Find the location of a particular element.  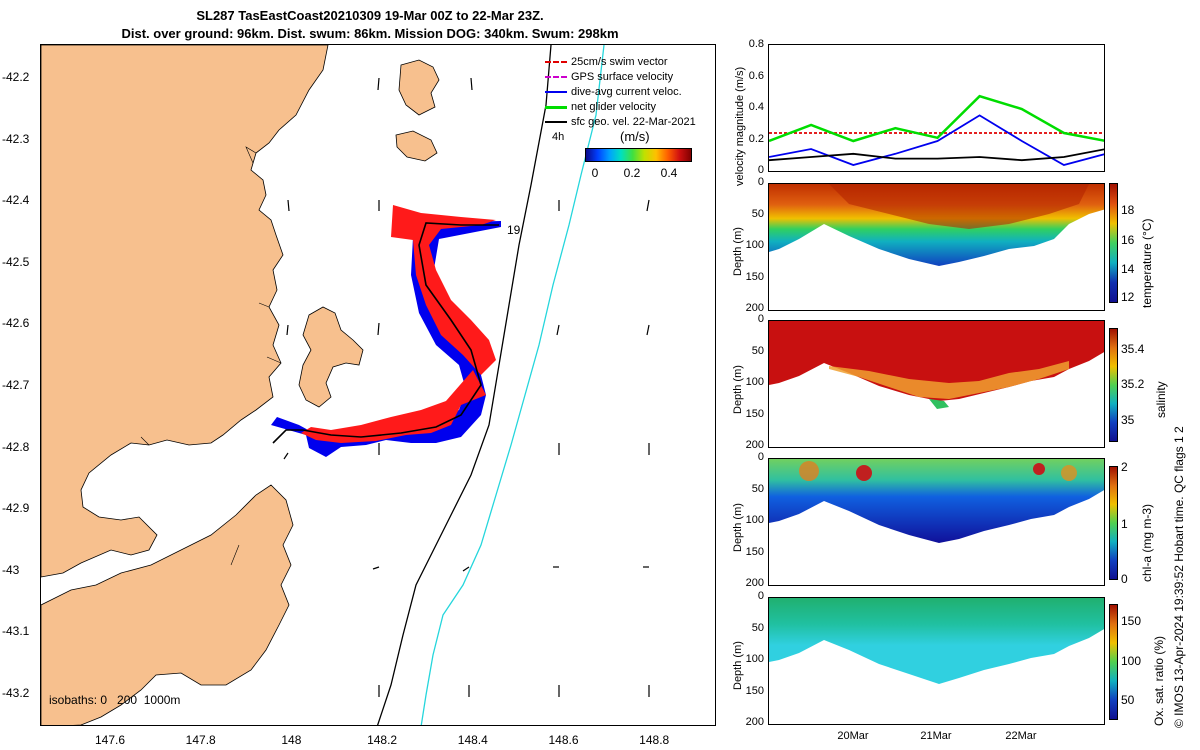

chla-fill is located at coordinates (936, 501).